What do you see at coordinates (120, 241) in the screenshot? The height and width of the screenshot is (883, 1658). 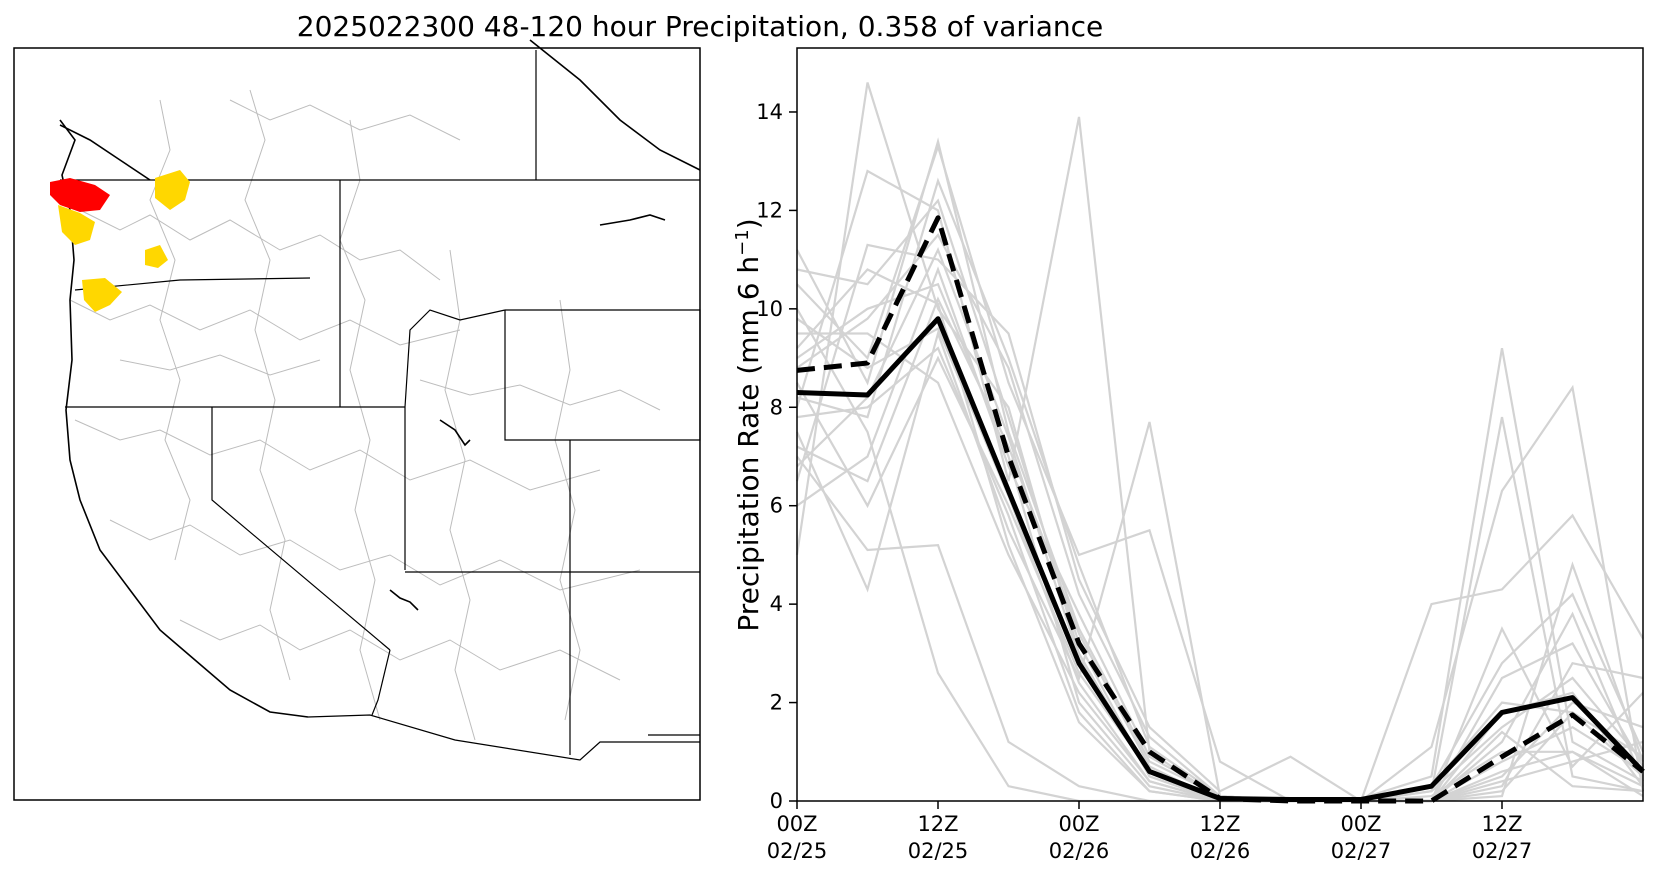 I see `risk-regions` at bounding box center [120, 241].